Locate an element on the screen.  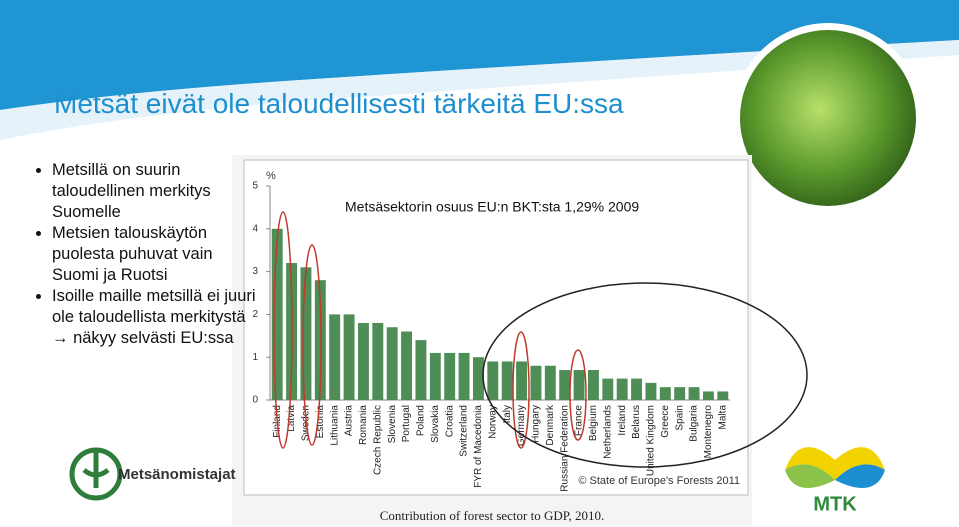
x-tick-label: Netherlands is located at coordinates (607, 432).